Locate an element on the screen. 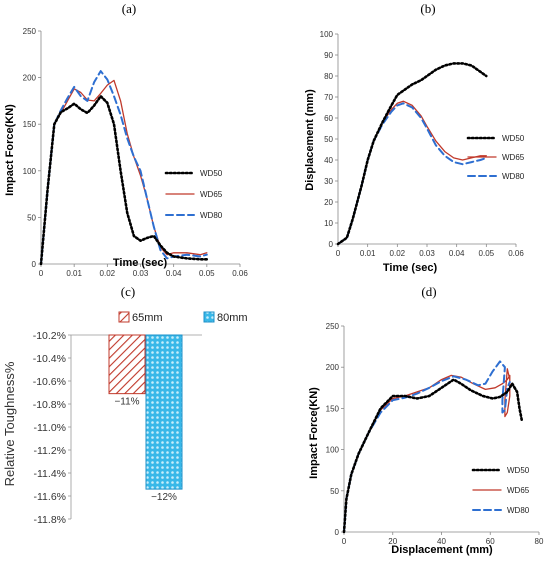 This screenshot has height=561, width=550. legend-b: WD50 WD65 WD80 is located at coordinates (495, 157).